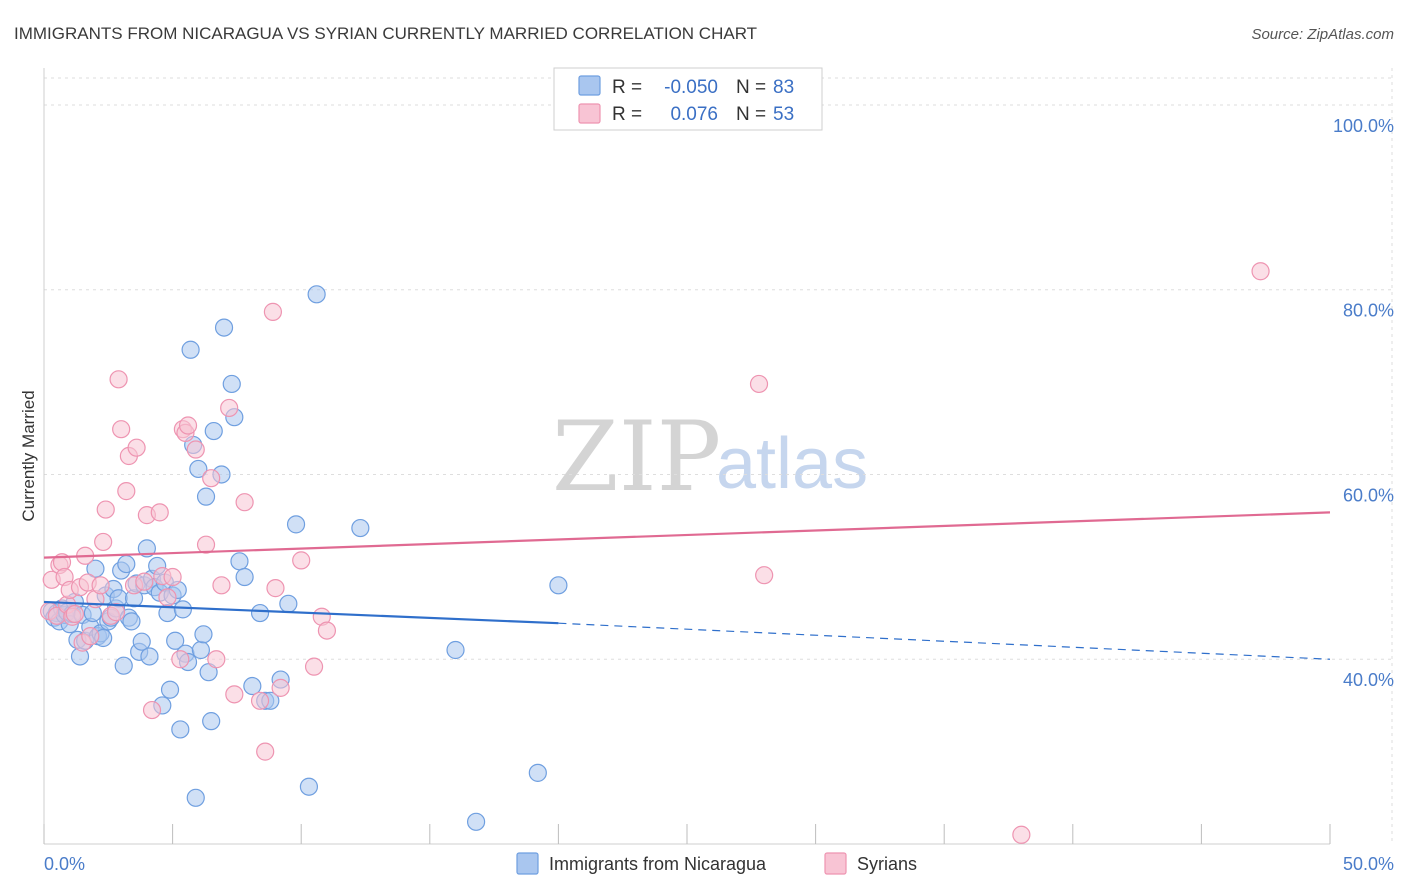 The height and width of the screenshot is (892, 1406). Describe the element at coordinates (783, 87) in the screenshot. I see `legend-n-value-nicaragua: 83` at that location.